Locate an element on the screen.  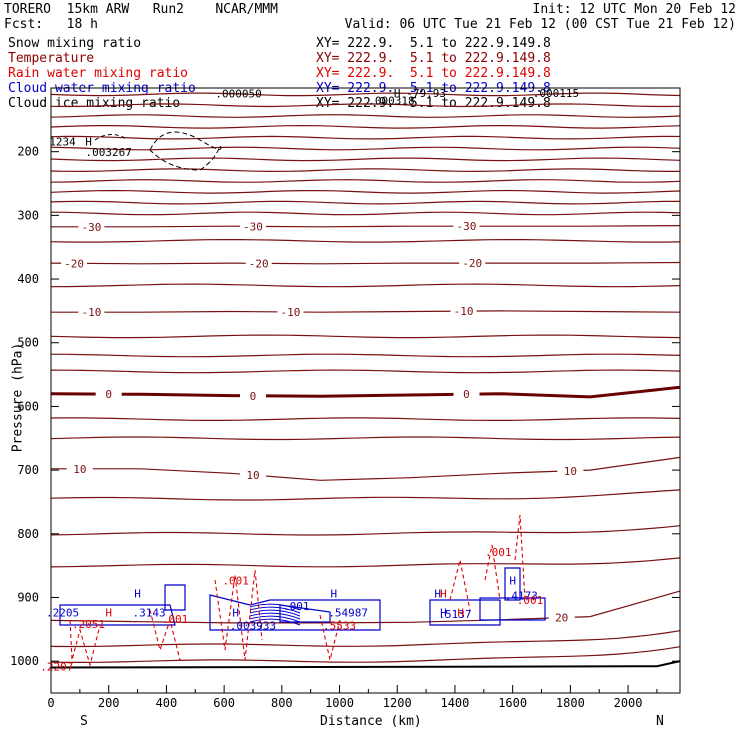
value-label: .000050 is located at coordinates (238, 94).